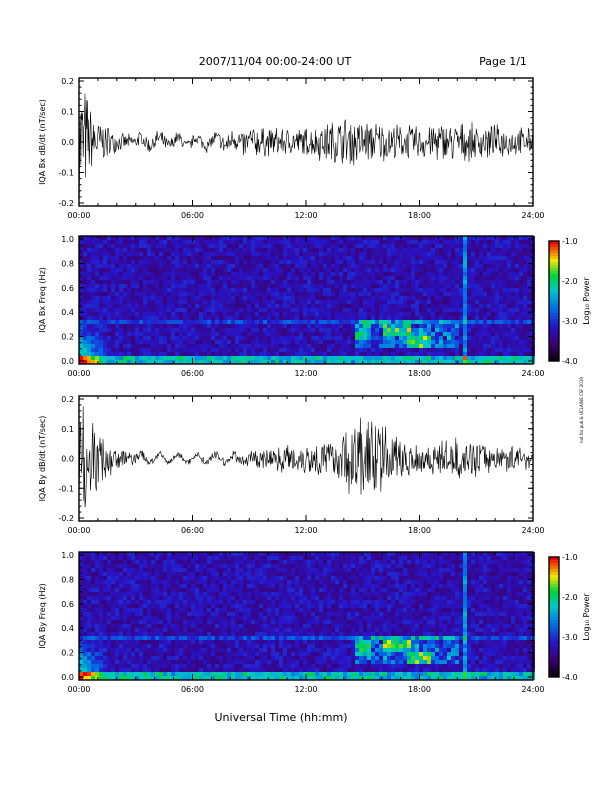  I want to click on y-tick-label: 0.4, so click(67, 312).